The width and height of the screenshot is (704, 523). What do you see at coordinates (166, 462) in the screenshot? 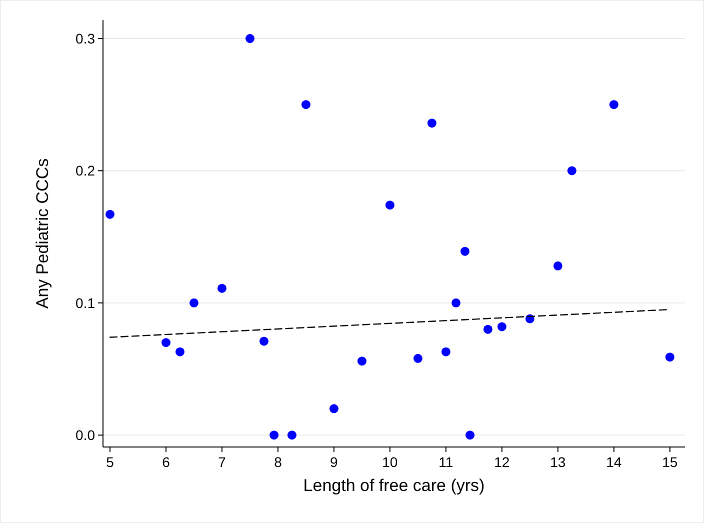
I see `x-tick-label: 6` at bounding box center [166, 462].